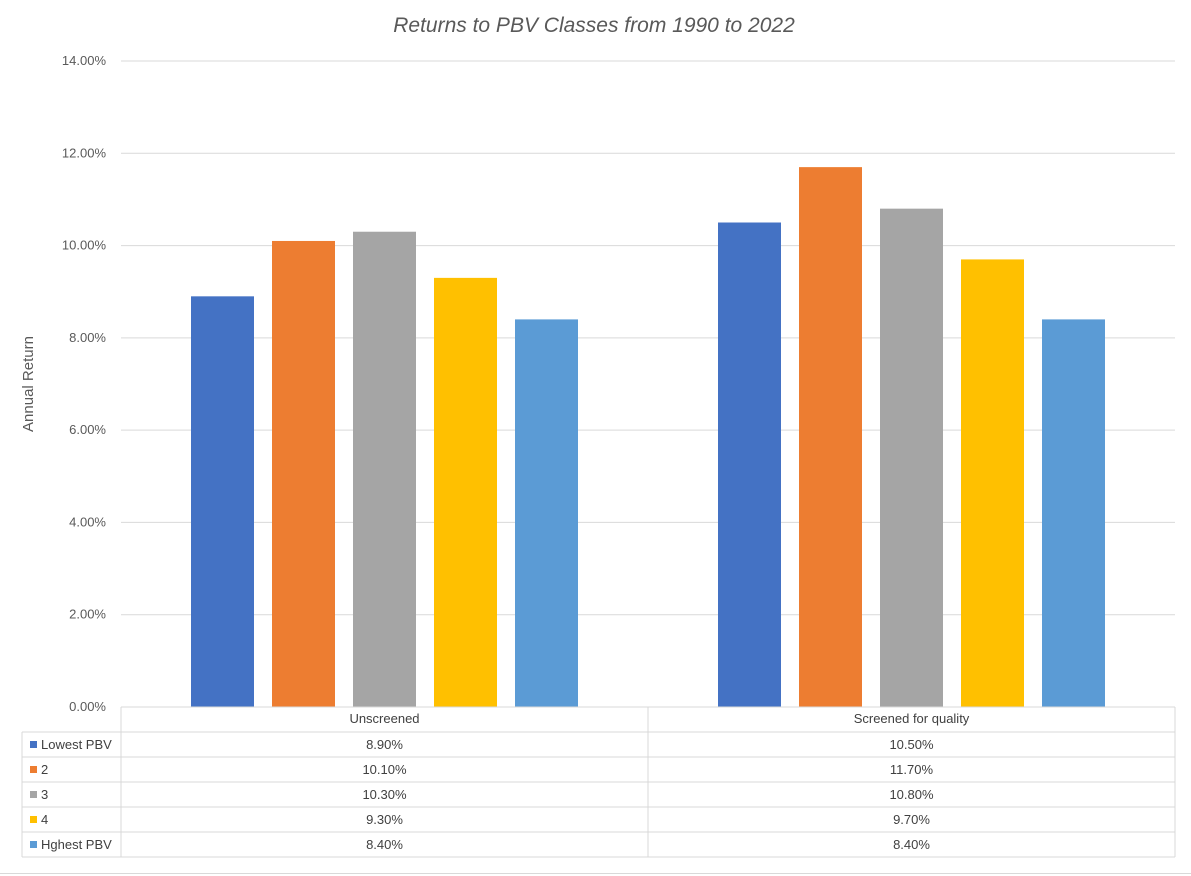 The height and width of the screenshot is (876, 1191). Describe the element at coordinates (84, 60) in the screenshot. I see `y-tick-label: 14.00%` at that location.